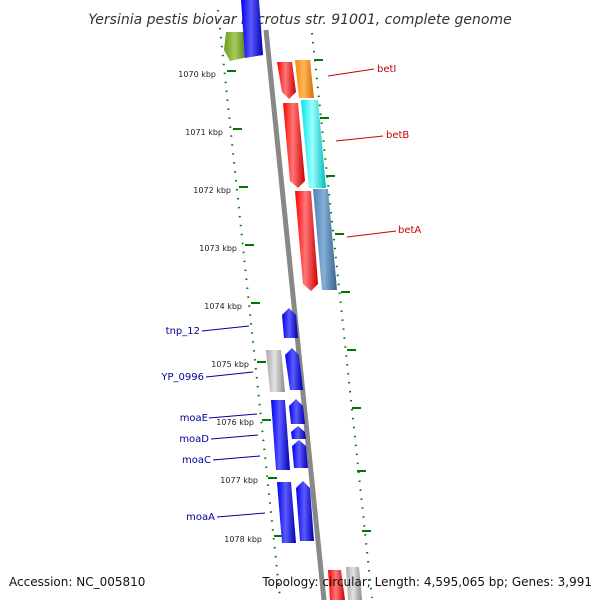  I want to click on tick-label: 1071 kbp, so click(204, 132).